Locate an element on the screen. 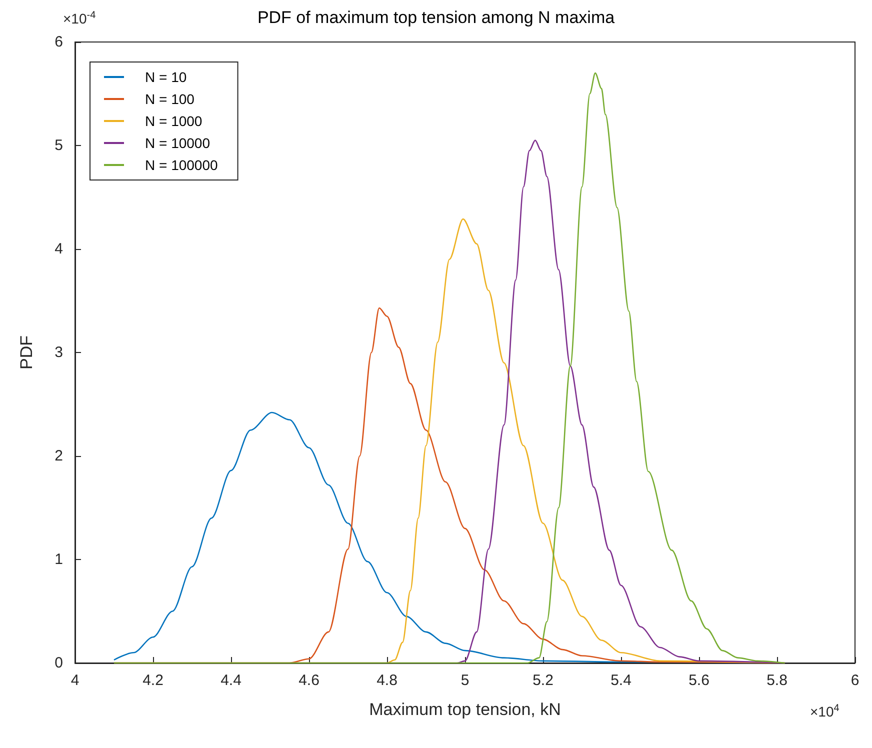 The width and height of the screenshot is (872, 748). legend-label: N = 100 is located at coordinates (170, 99).